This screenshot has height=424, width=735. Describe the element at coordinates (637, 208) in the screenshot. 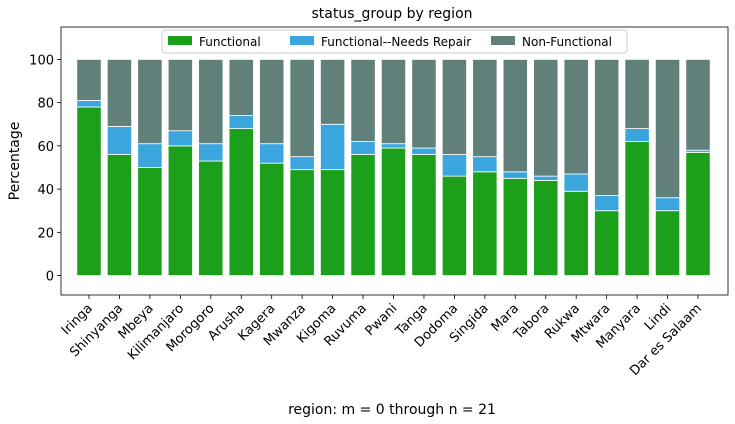

I see `bar-functional-manyara` at that location.